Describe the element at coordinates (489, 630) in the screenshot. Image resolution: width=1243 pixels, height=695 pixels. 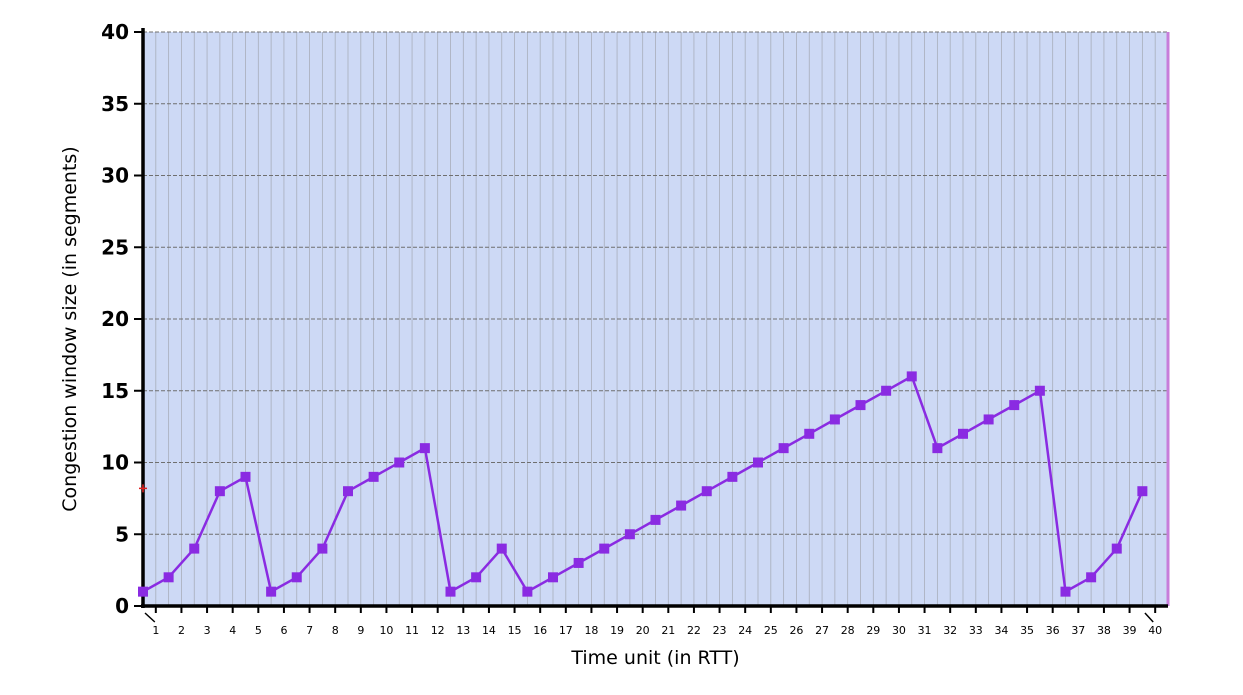
I see `x-tick-label: 14` at that location.